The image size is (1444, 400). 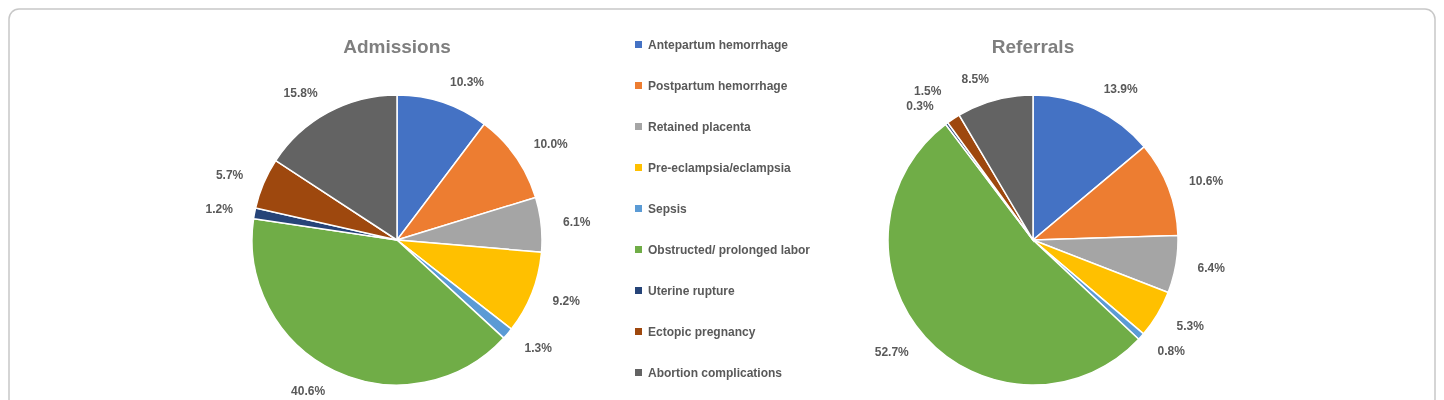 I want to click on data-label: 52.7%, so click(x=892, y=351).